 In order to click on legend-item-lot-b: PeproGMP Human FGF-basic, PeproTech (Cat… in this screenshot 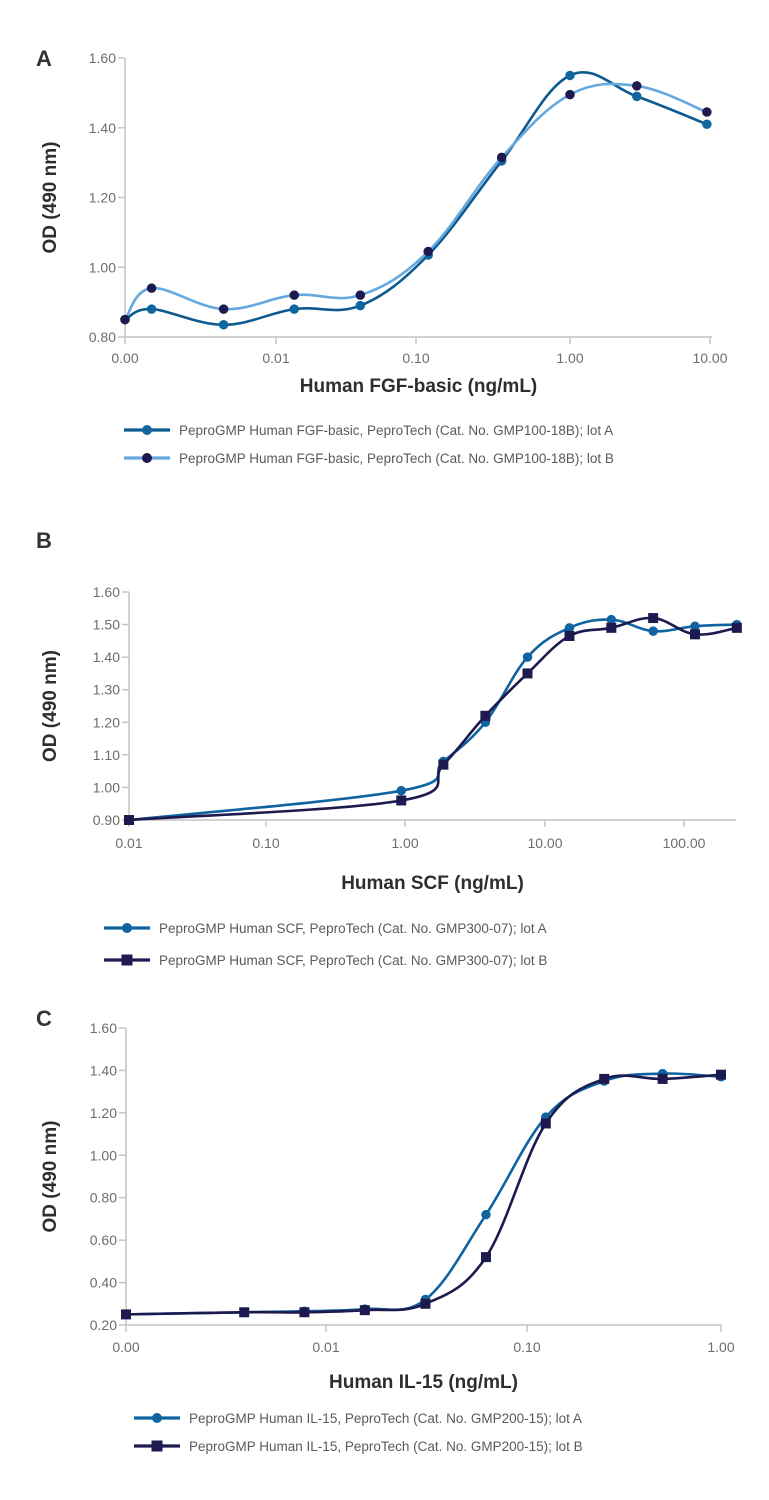, I will do `click(369, 458)`.